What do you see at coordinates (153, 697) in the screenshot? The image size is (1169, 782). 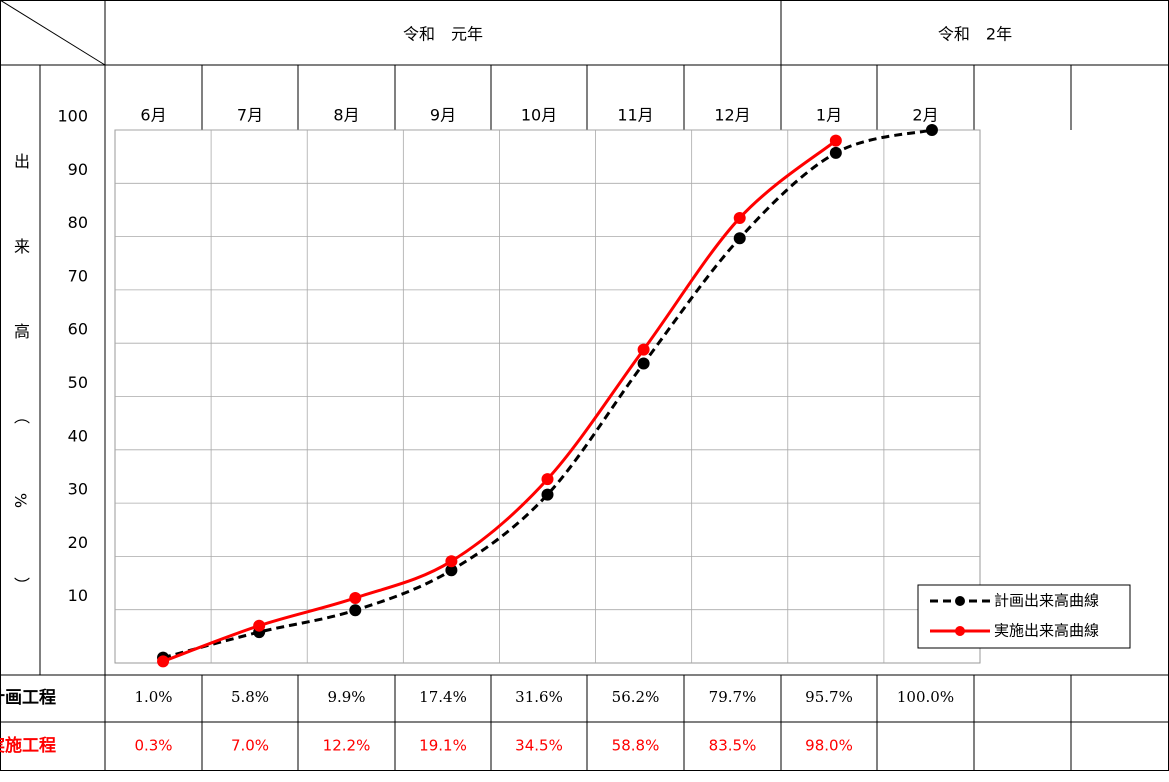 I see `table-value: 1.0%` at bounding box center [153, 697].